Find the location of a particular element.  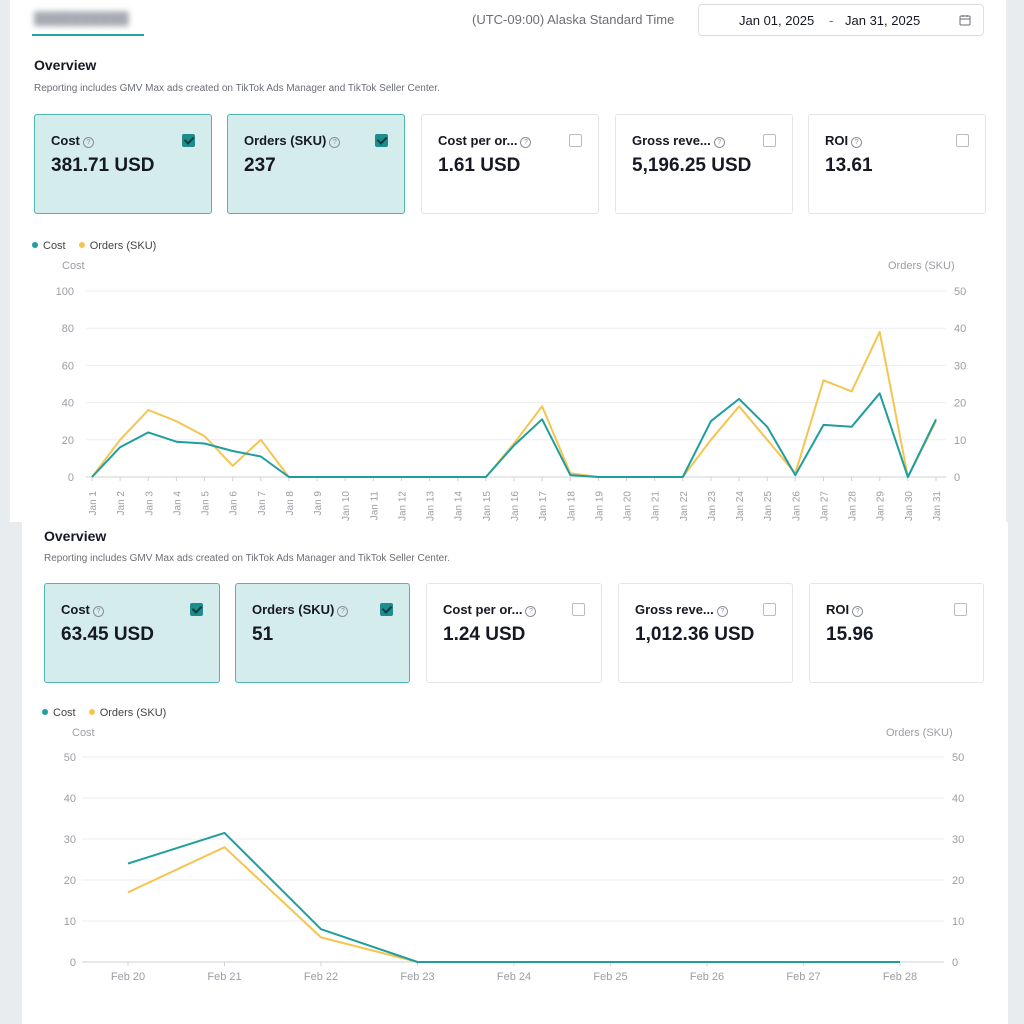

store-name-tab-blurred: ▓▓▓▓▓▓▓▓▓▓ is located at coordinates (81, 17).